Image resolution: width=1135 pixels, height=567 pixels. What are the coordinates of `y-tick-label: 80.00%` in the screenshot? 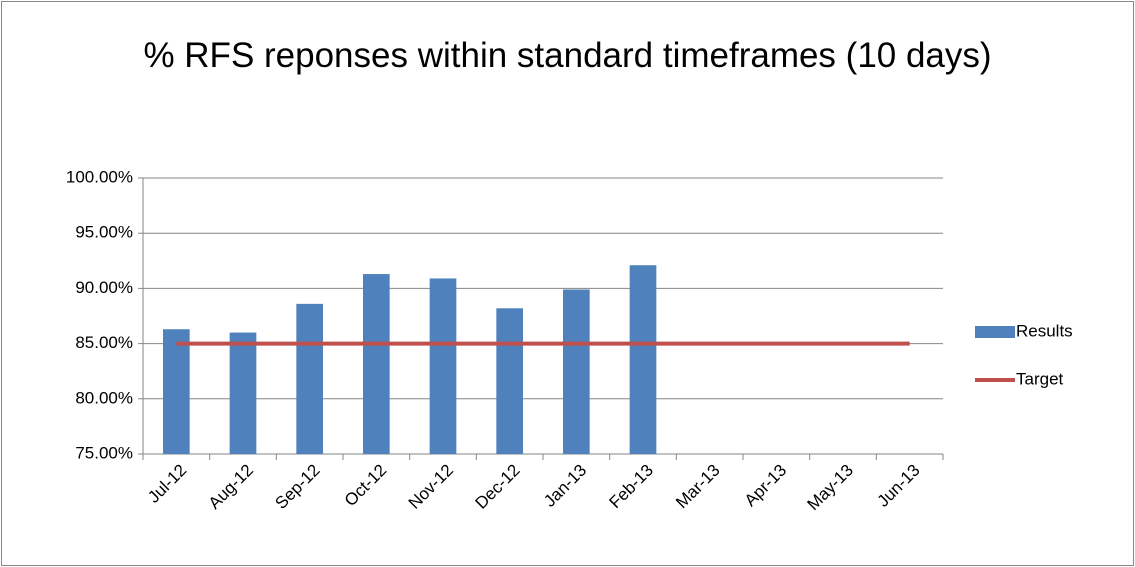 It's located at (104, 397).